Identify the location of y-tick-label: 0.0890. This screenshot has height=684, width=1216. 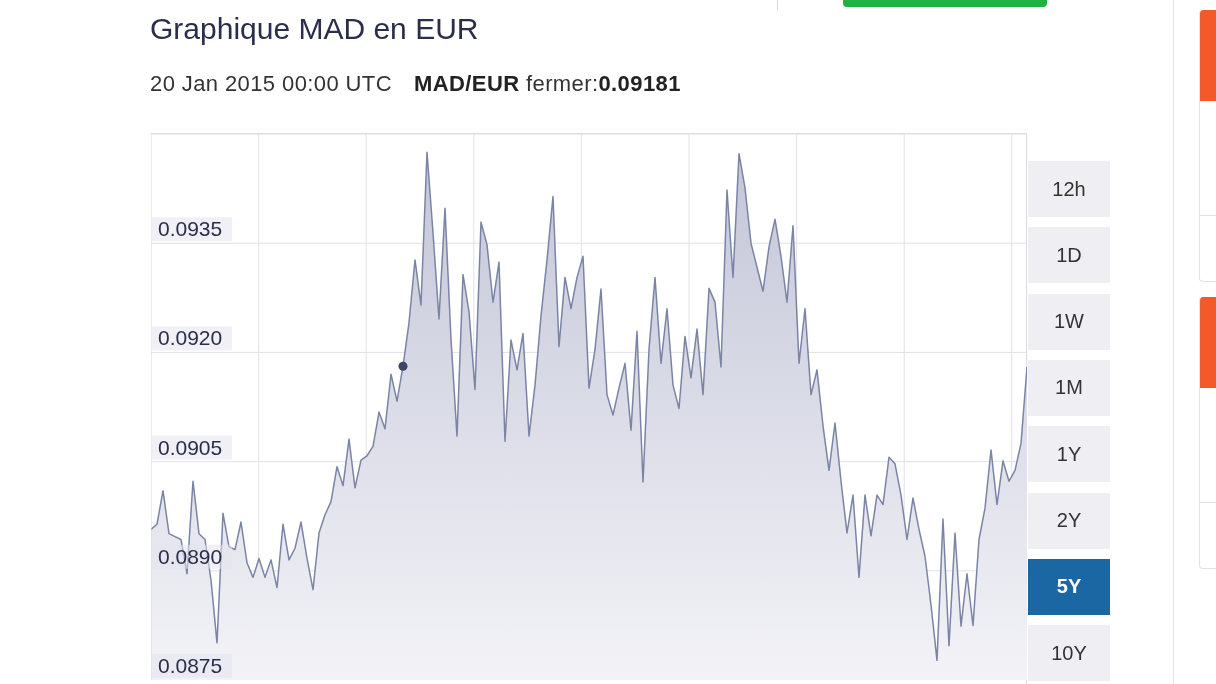
(190, 556).